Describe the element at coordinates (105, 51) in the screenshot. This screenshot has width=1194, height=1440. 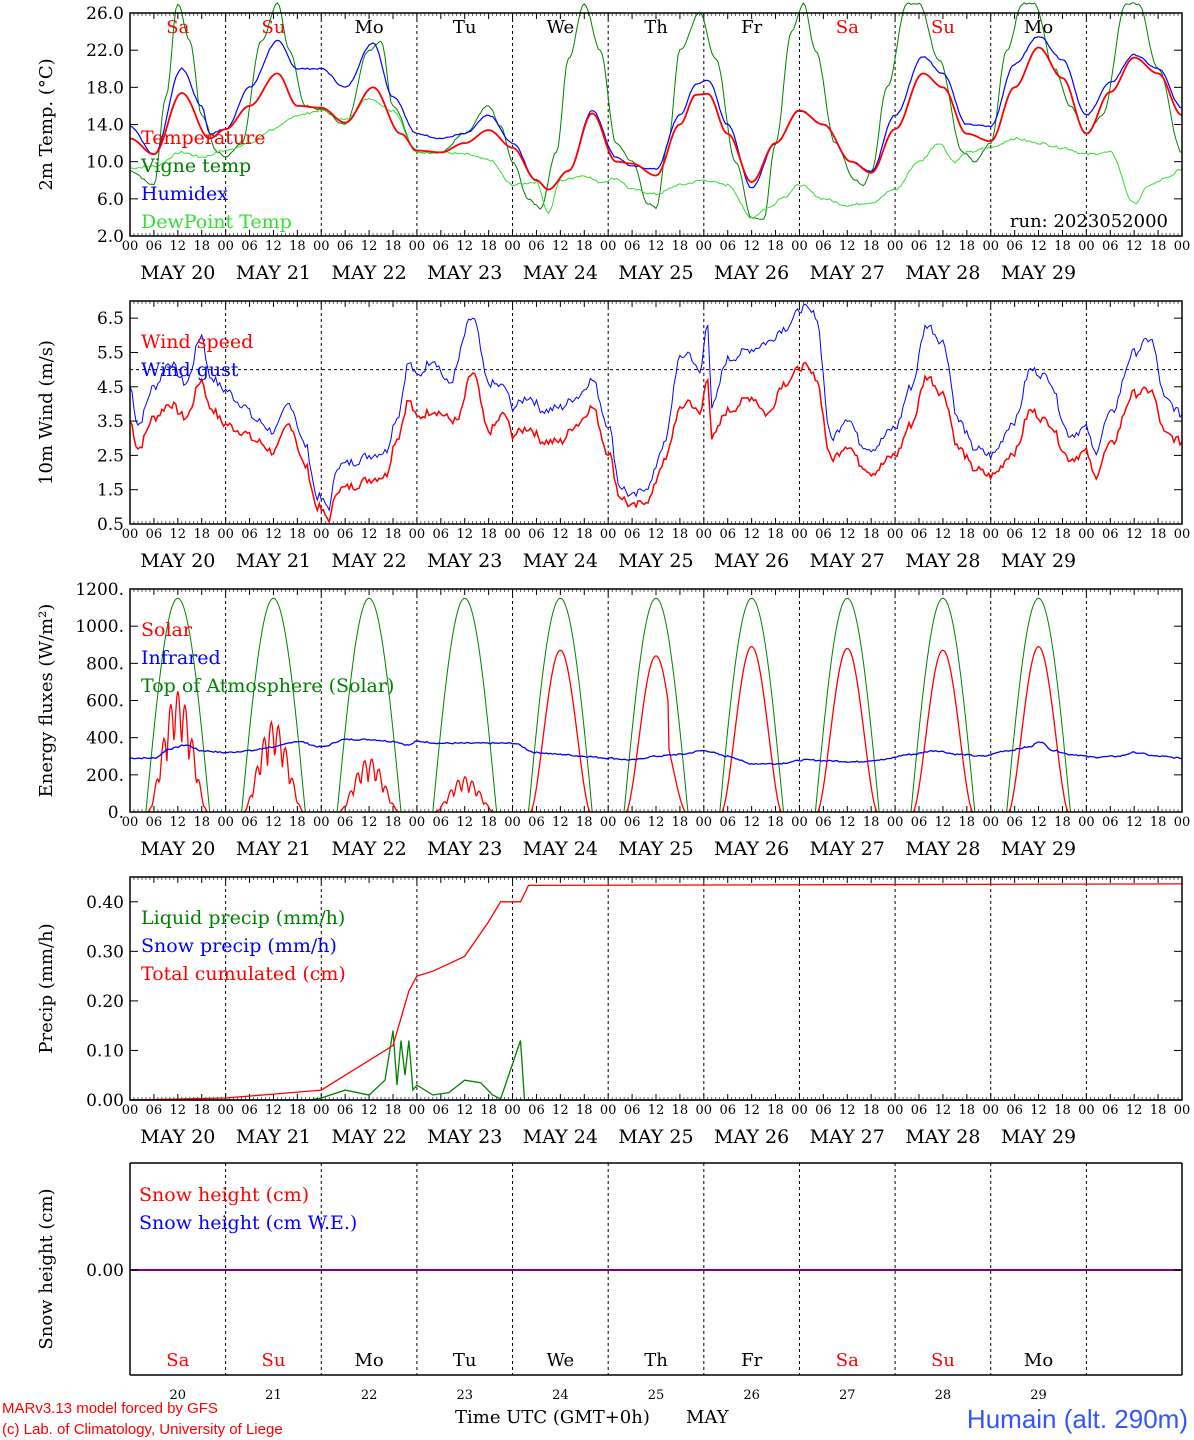
I see `y-tick-label: 22.0` at that location.